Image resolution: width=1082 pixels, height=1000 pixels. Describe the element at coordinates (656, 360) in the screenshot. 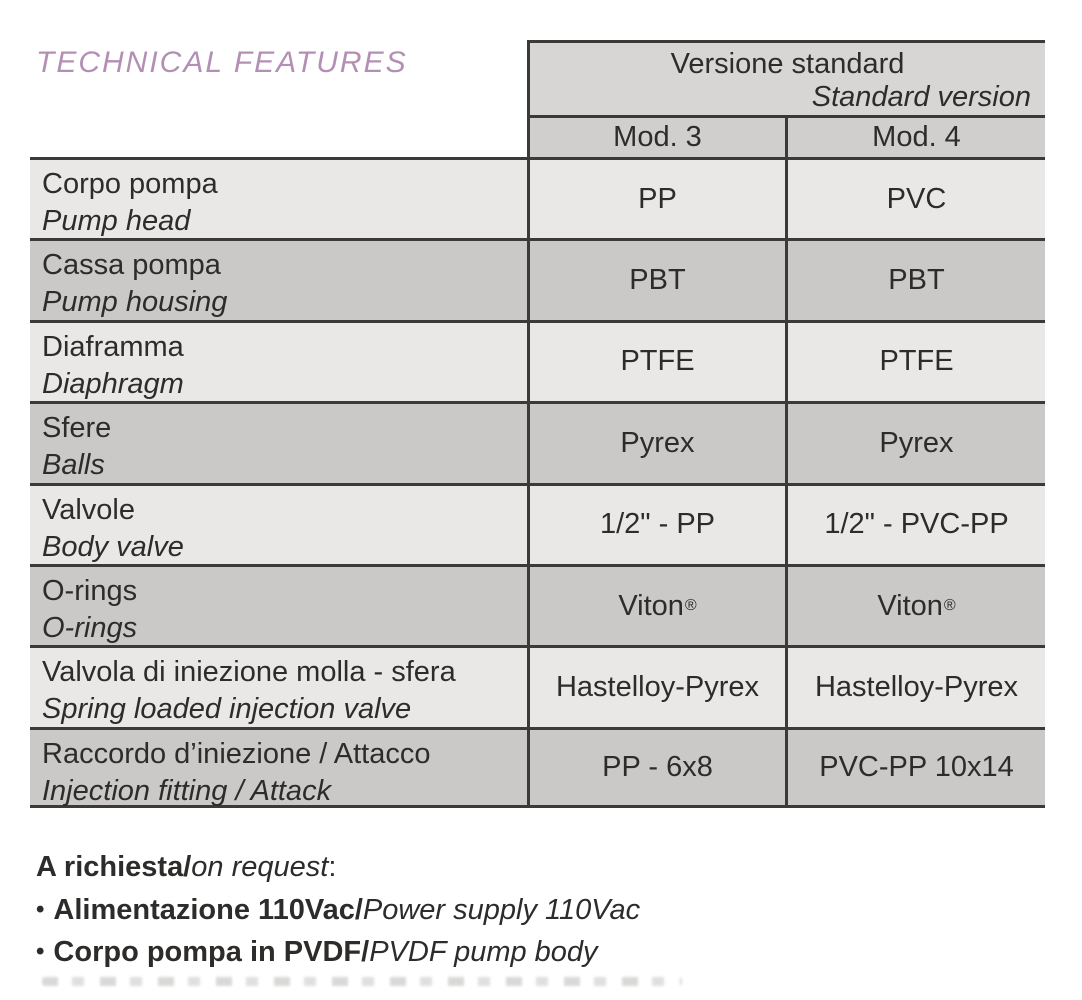

I see `value-mod3: PTFE` at that location.